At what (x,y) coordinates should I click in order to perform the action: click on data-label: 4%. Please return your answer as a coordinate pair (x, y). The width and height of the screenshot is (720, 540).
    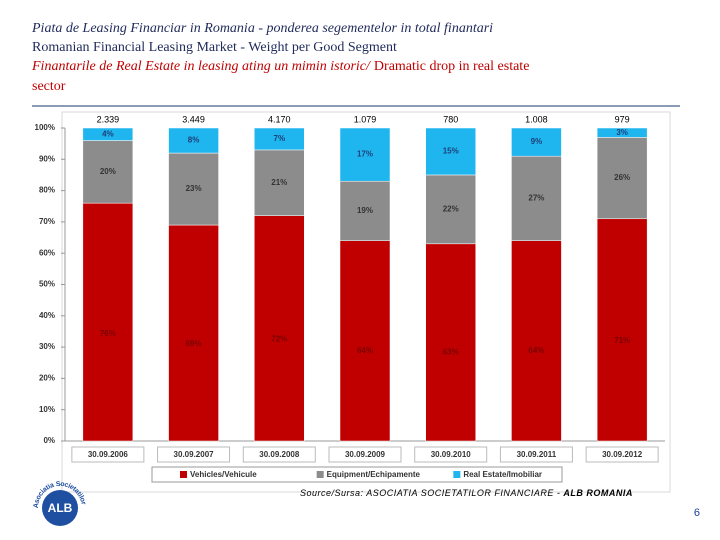
    Looking at the image, I should click on (108, 133).